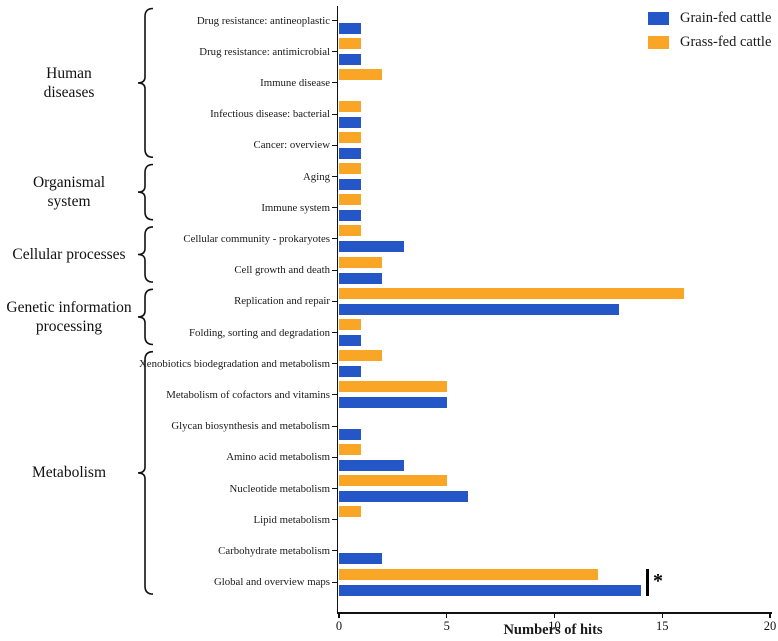 This screenshot has height=641, width=778. Describe the element at coordinates (337, 309) in the screenshot. I see `y-axis-line` at that location.